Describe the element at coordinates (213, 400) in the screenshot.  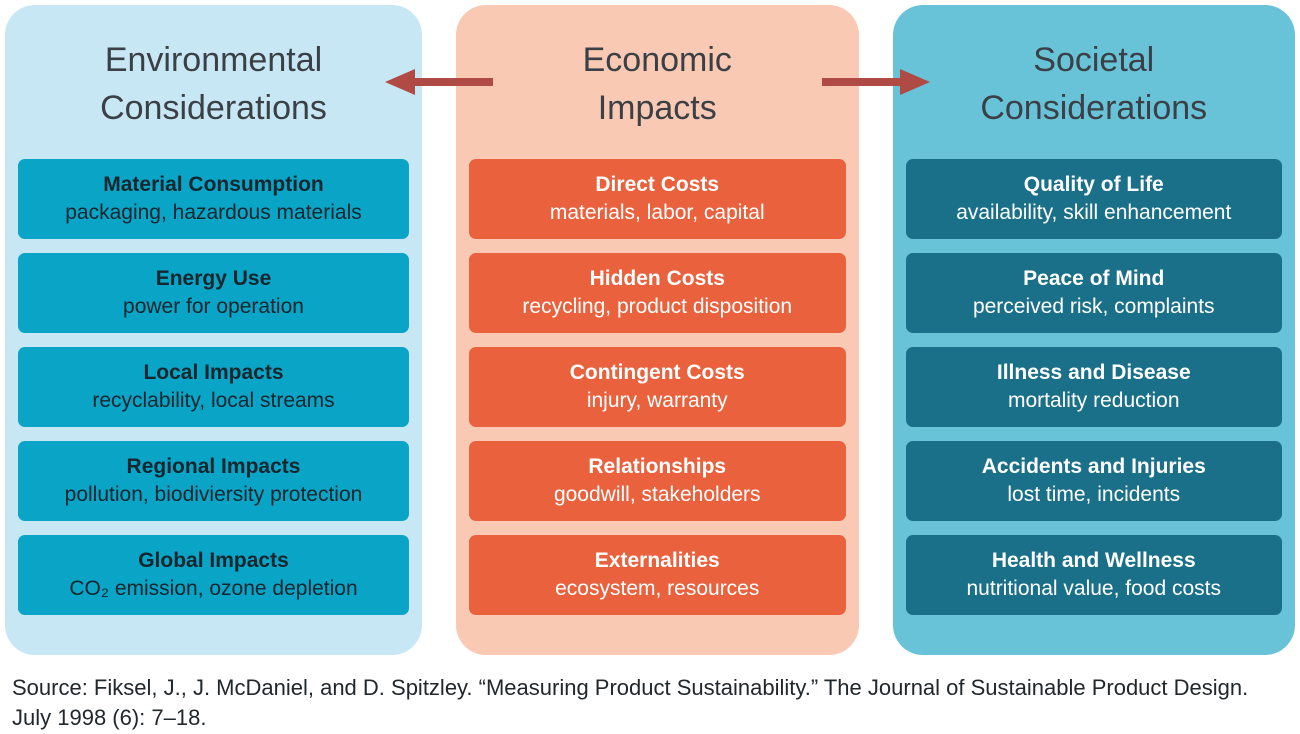
I see `box-subtitle: recyclability, local streams` at that location.